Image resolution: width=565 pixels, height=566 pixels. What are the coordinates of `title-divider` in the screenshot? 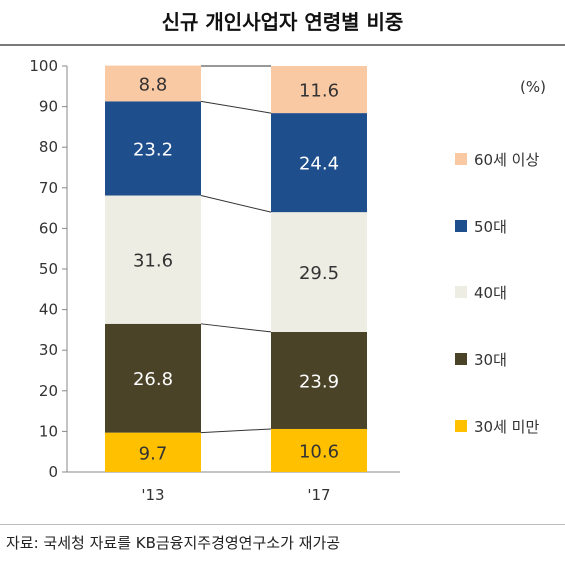 It's located at (282, 45).